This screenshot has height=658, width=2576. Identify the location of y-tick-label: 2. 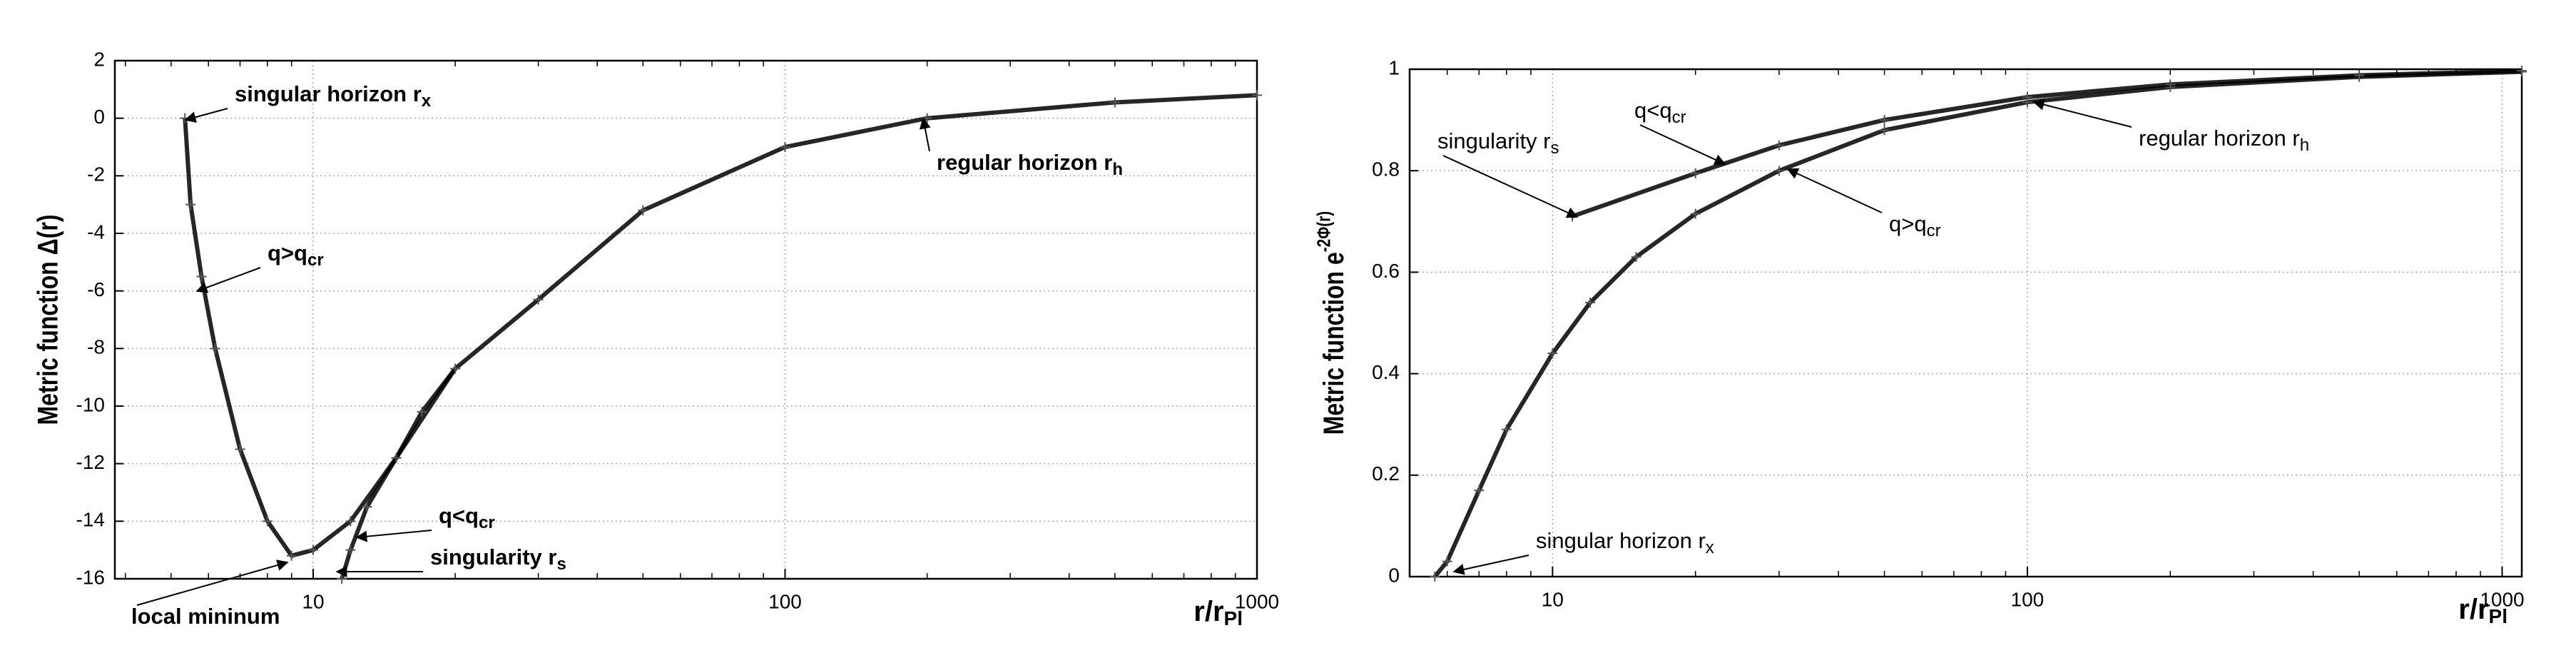
(99, 59).